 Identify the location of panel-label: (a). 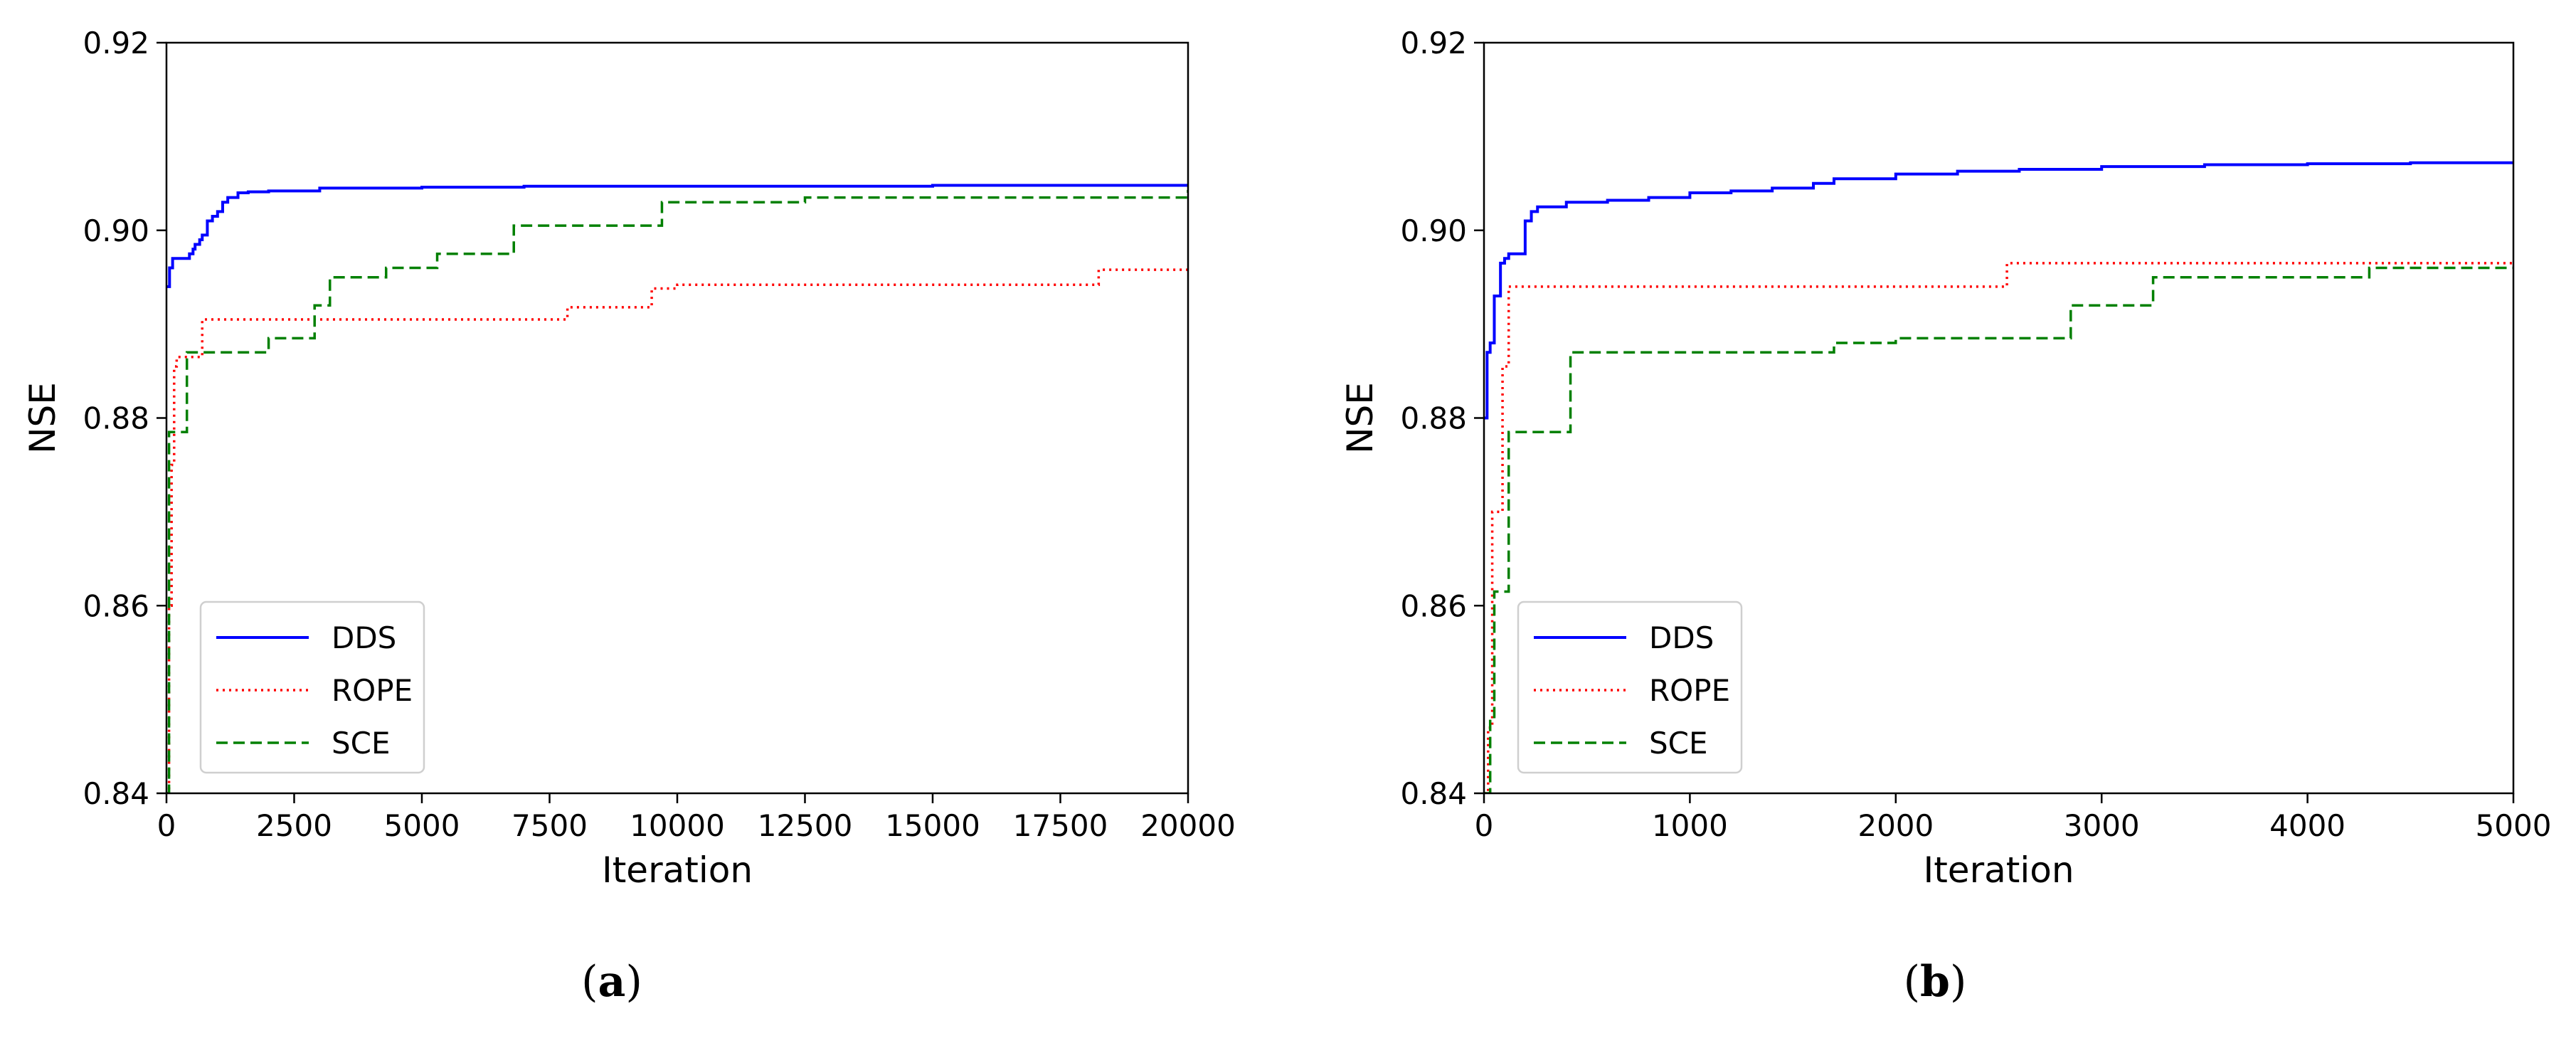
(611, 982).